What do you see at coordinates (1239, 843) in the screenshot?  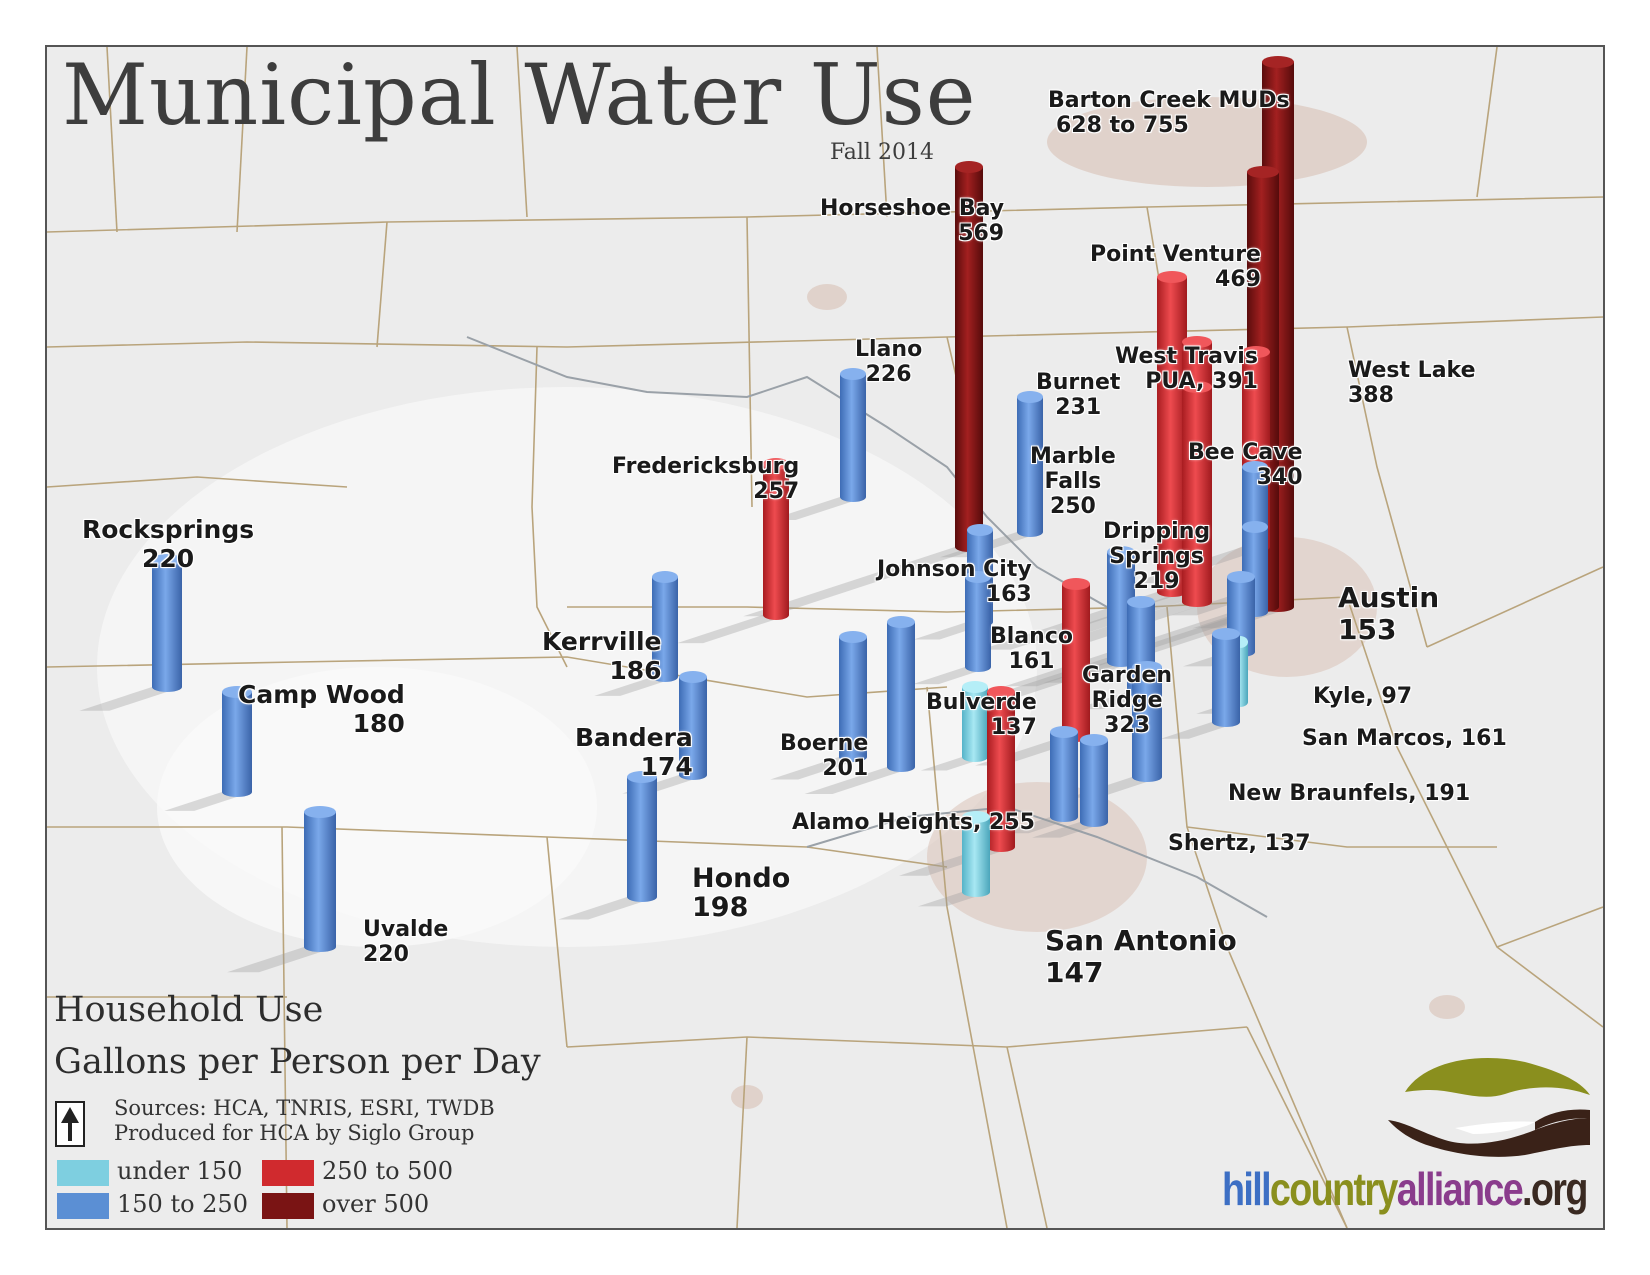 I see `label-shertz: Shertz, 137` at bounding box center [1239, 843].